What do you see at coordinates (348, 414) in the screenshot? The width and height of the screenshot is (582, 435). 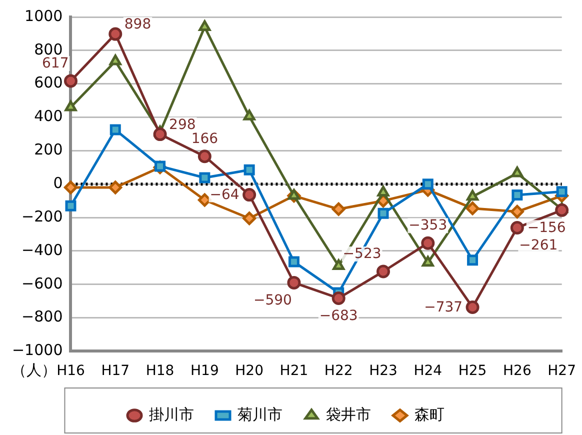 I see `legend-label: 袋井市` at bounding box center [348, 414].